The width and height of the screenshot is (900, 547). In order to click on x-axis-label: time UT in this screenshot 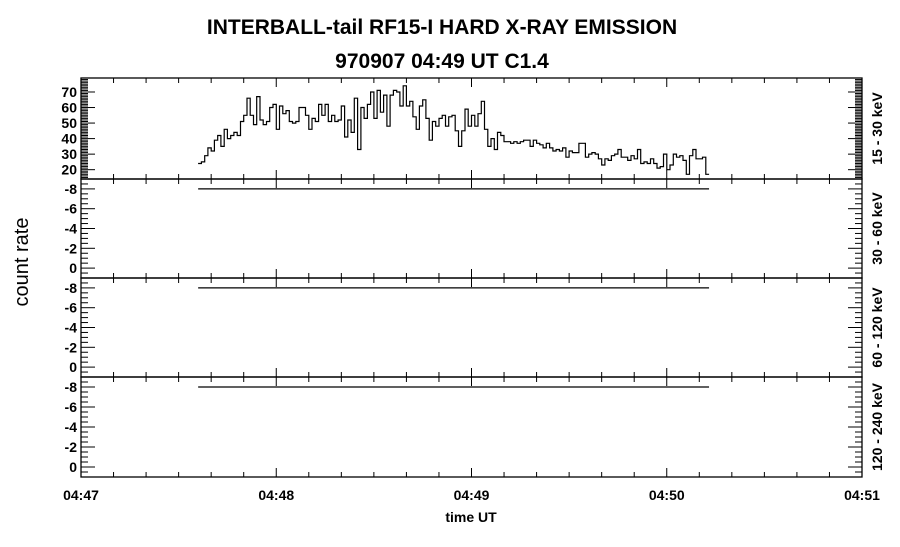, I will do `click(471, 517)`.